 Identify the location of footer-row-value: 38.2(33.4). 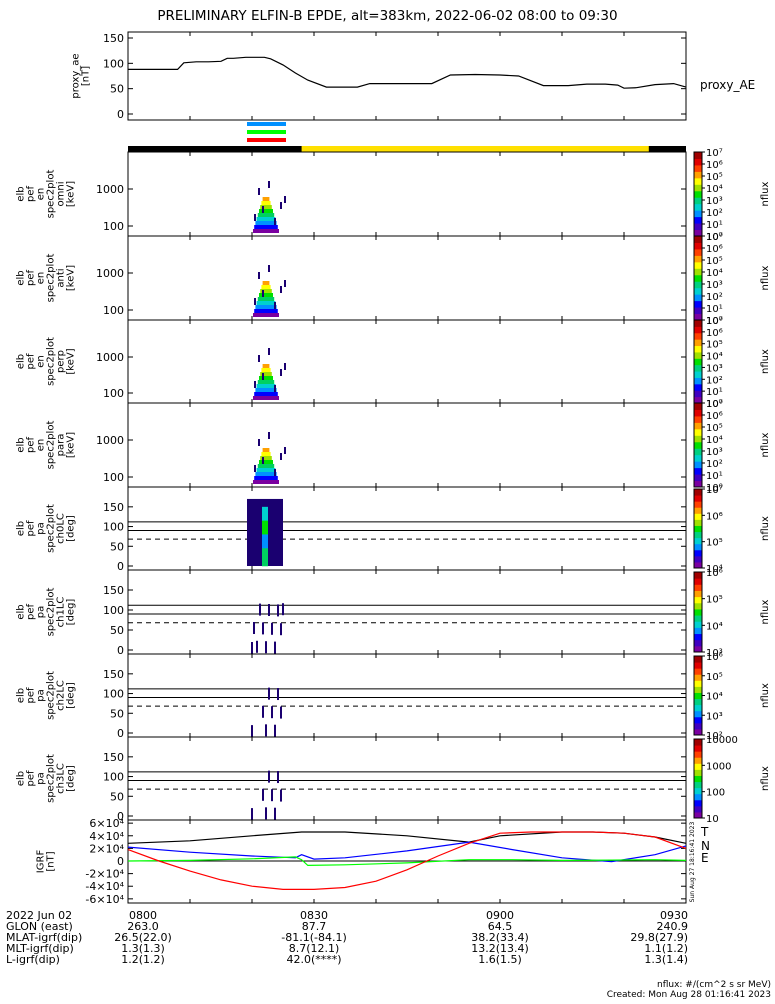
(500, 937).